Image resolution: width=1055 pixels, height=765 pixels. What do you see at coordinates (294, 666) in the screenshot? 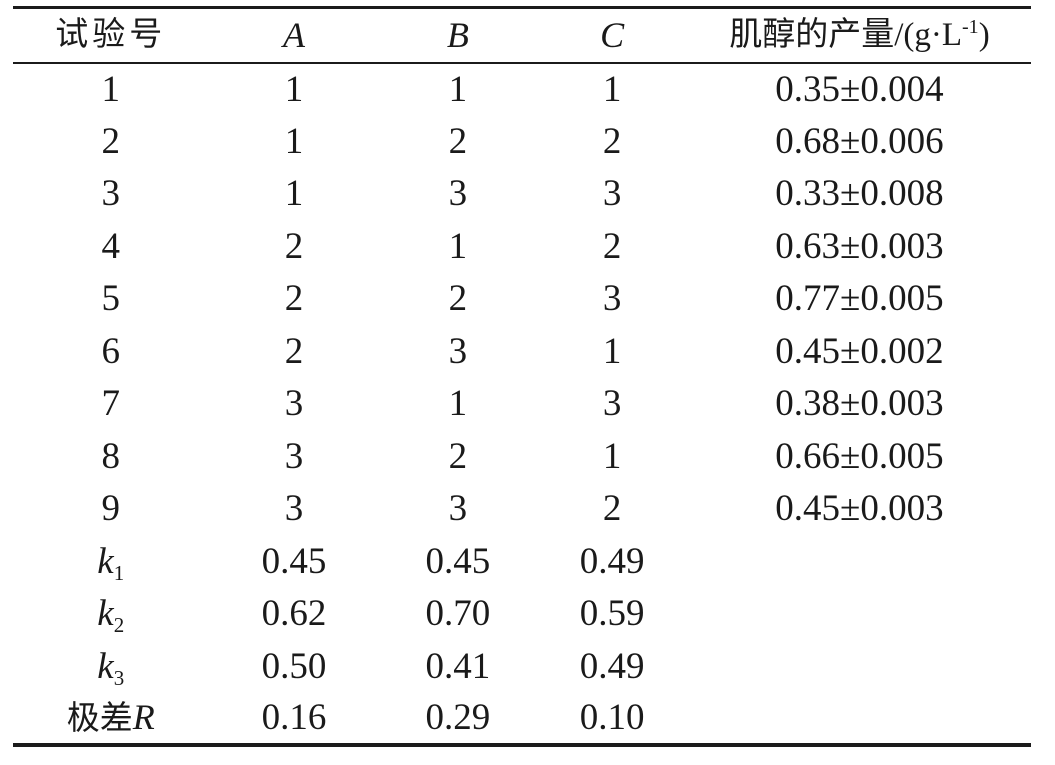
I see `cell-a: 0.50` at bounding box center [294, 666].